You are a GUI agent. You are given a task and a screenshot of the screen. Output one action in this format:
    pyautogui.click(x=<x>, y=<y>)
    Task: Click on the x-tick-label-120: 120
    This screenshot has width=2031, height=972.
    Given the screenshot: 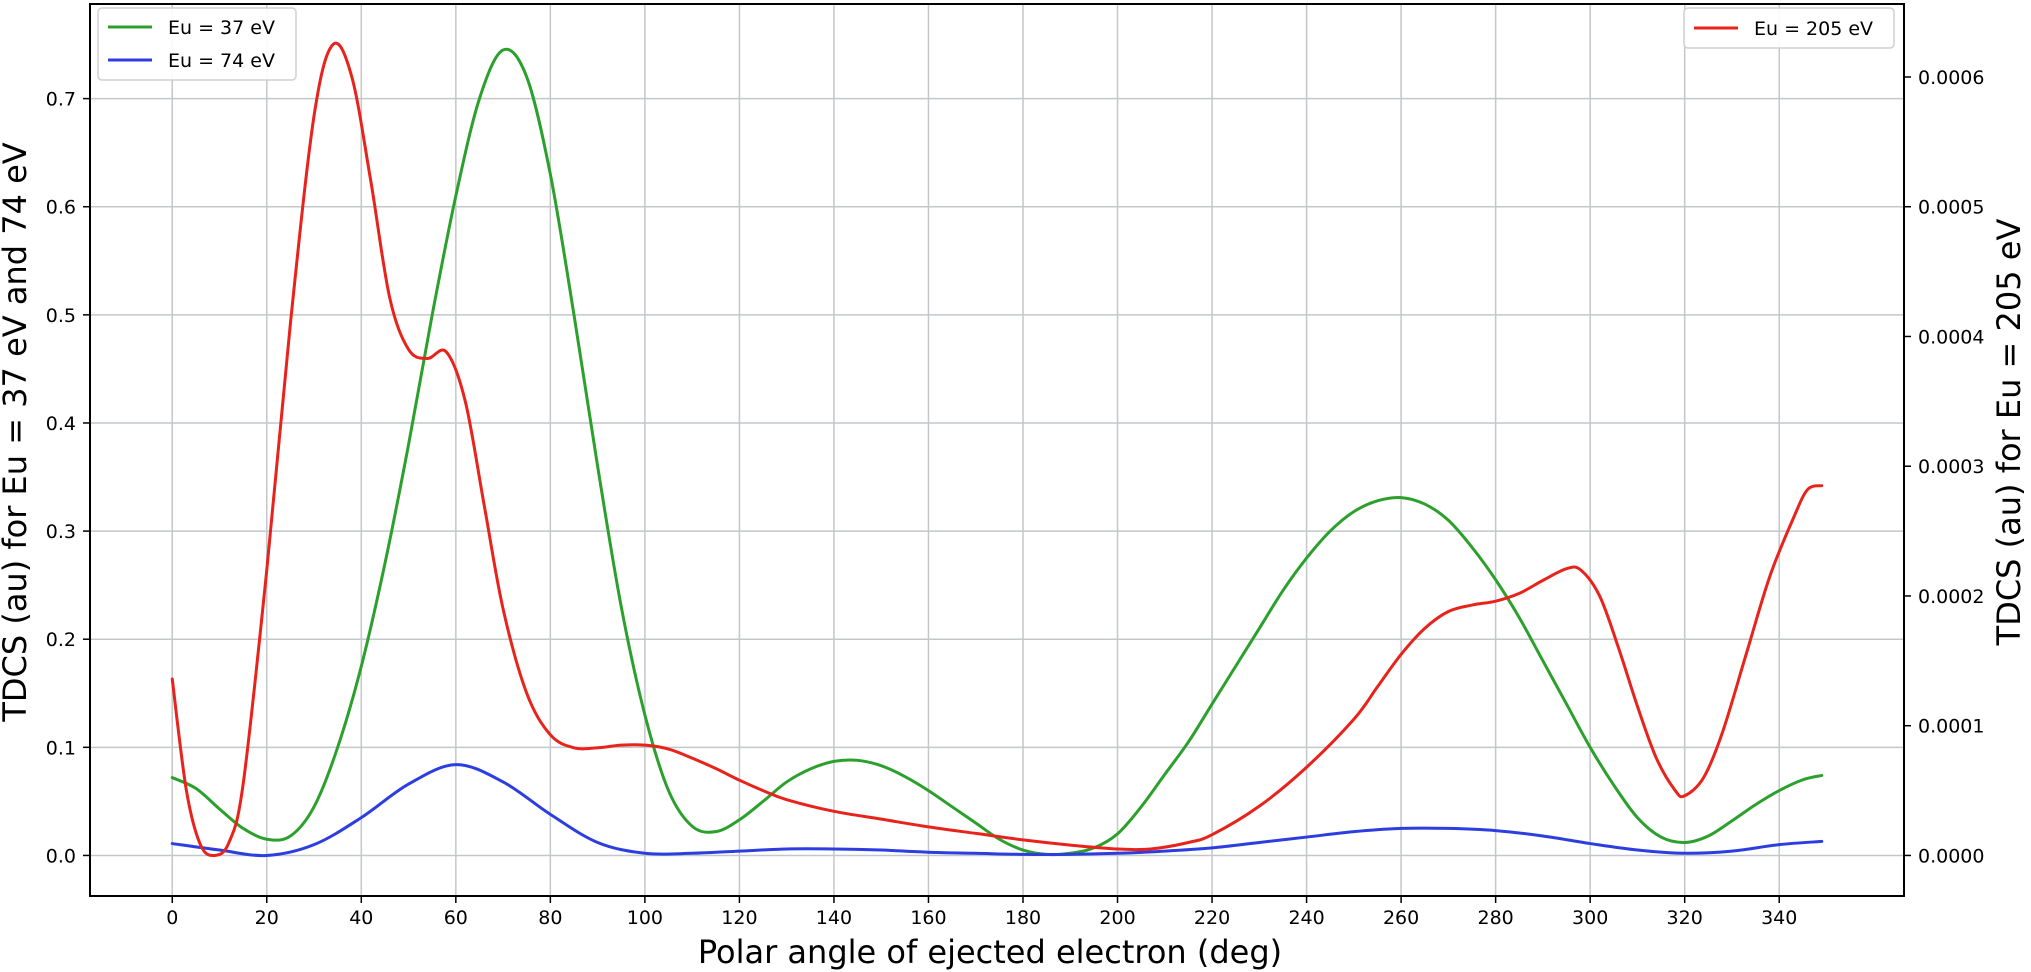 What is the action you would take?
    pyautogui.click(x=739, y=918)
    